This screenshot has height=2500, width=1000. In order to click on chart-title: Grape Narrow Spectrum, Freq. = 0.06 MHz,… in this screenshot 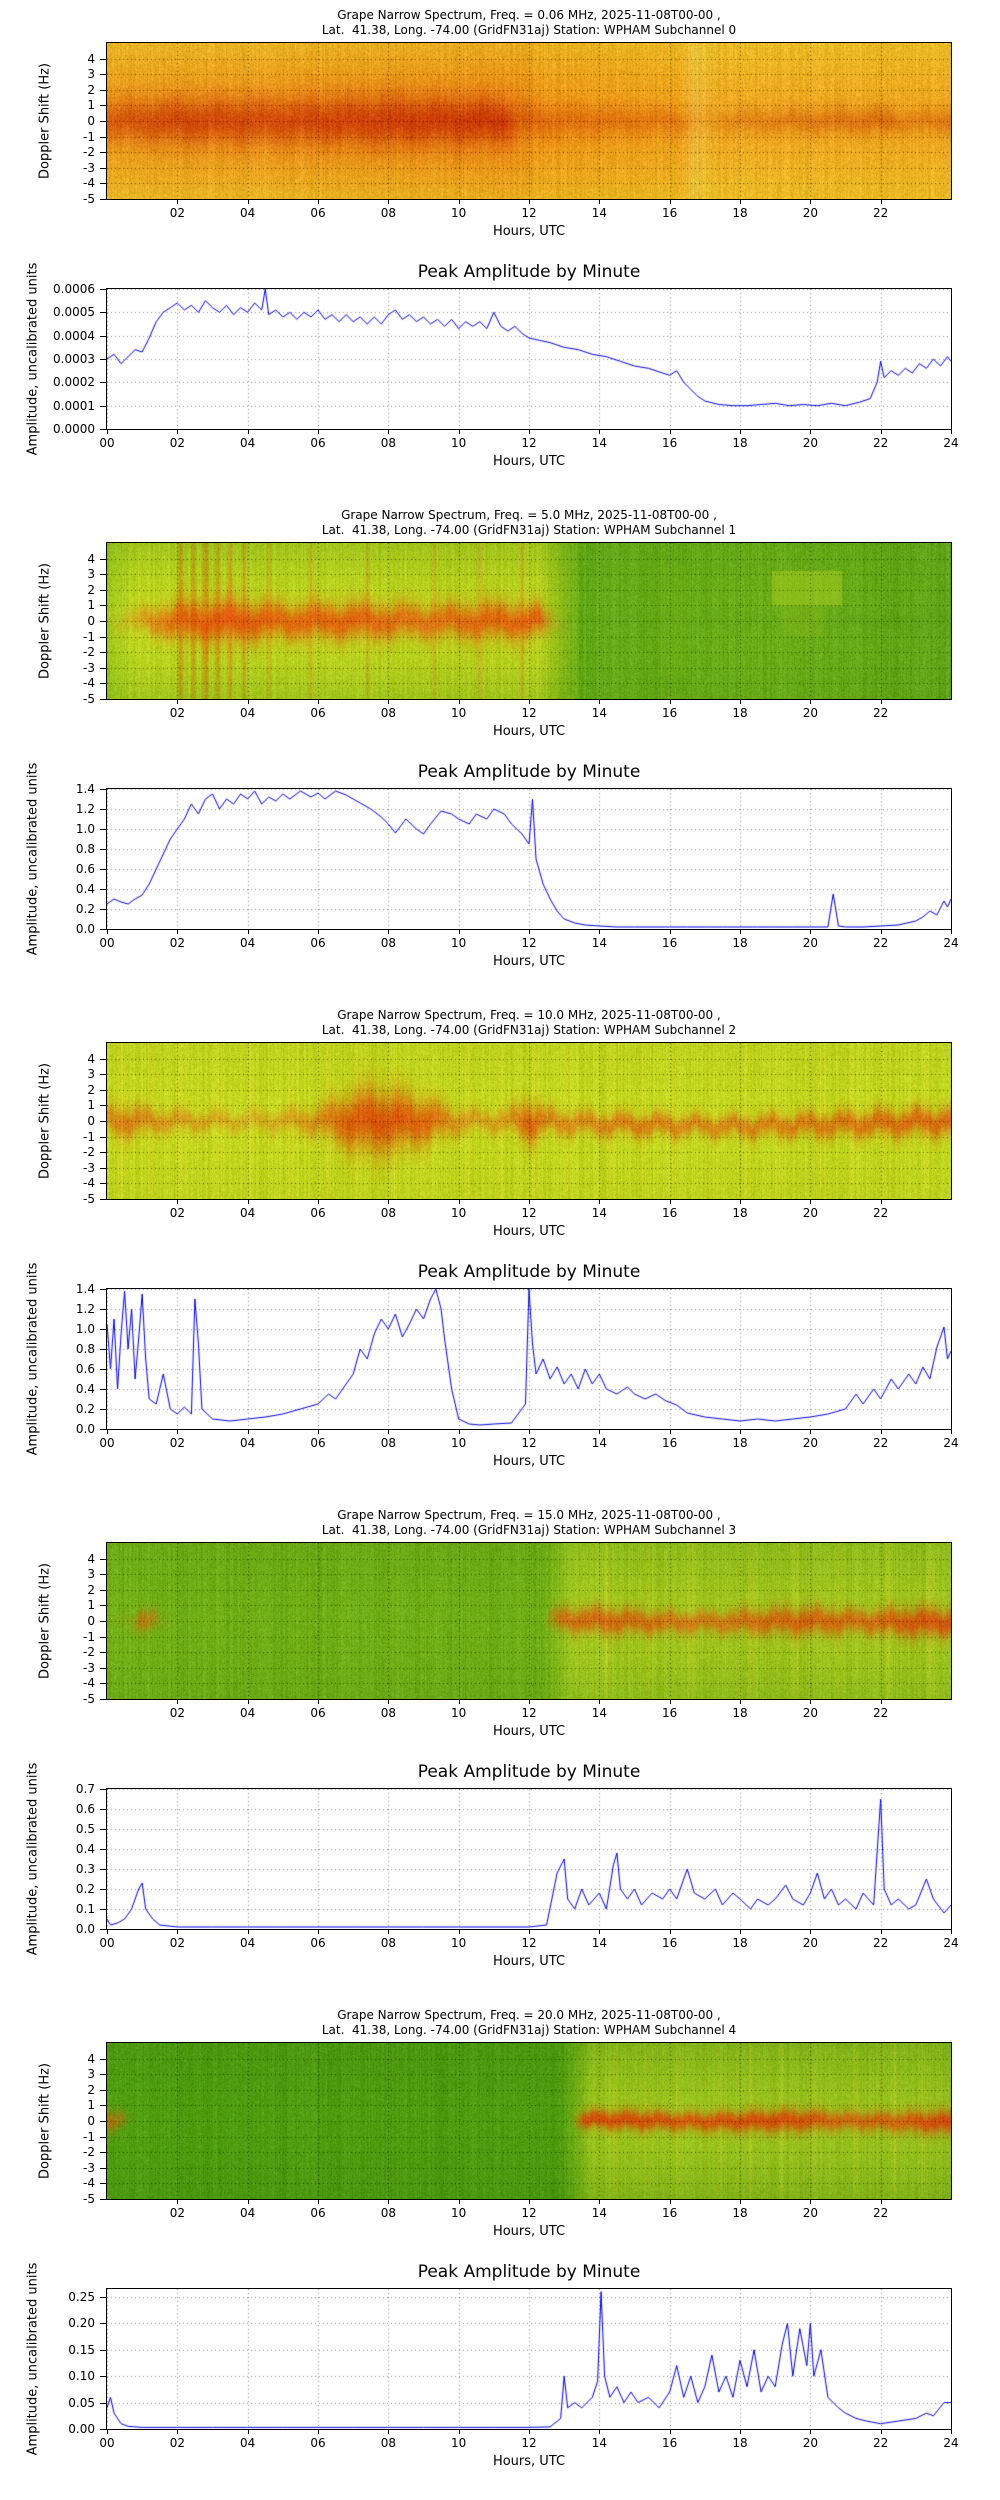, I will do `click(529, 23)`.